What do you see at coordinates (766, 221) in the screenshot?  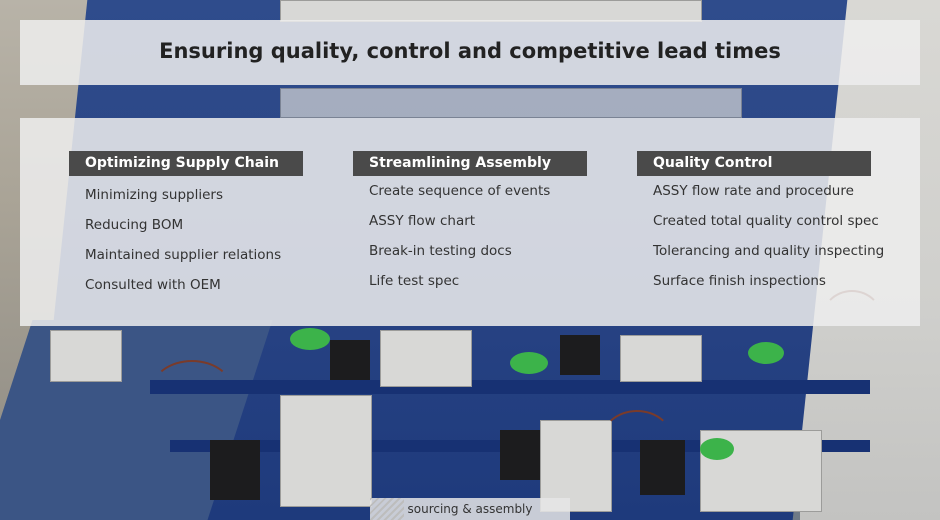 I see `list-item: Created total quality control spec` at bounding box center [766, 221].